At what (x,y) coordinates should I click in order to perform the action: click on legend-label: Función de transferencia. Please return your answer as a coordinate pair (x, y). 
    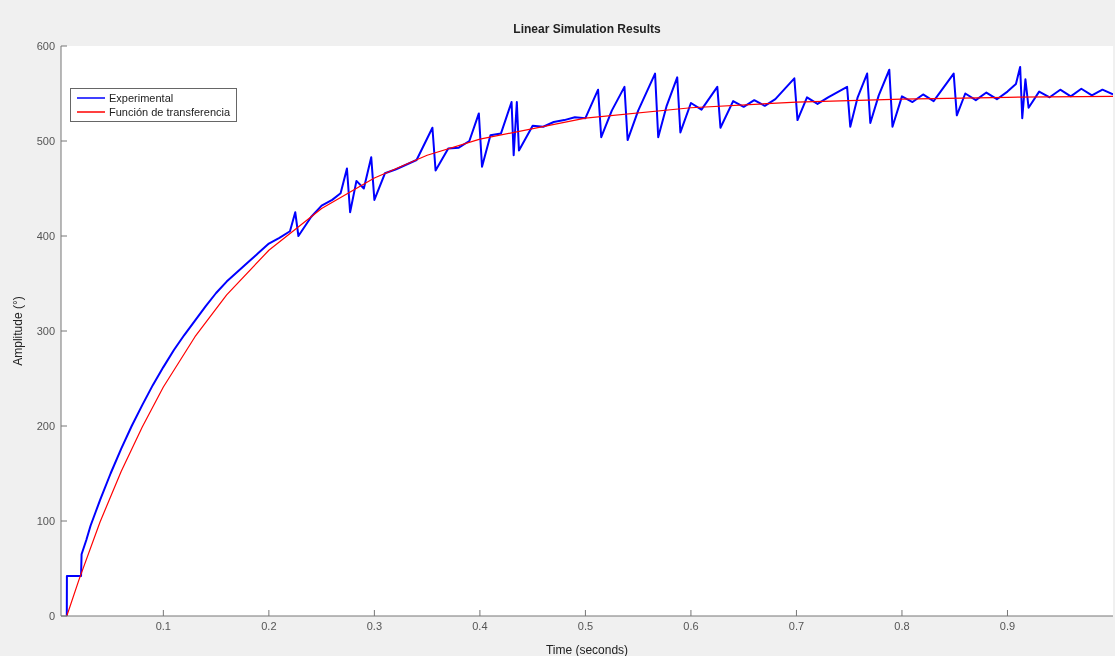
    Looking at the image, I should click on (170, 112).